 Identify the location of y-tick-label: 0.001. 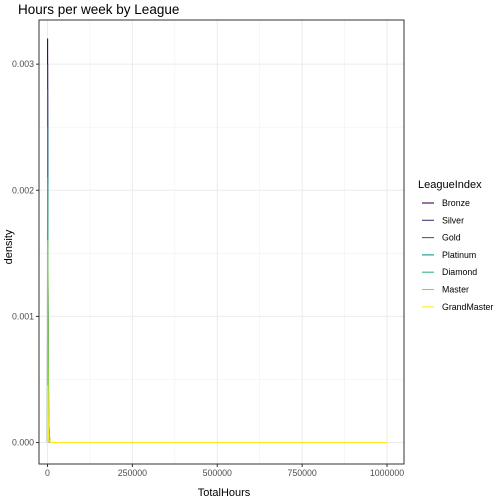
(23, 316).